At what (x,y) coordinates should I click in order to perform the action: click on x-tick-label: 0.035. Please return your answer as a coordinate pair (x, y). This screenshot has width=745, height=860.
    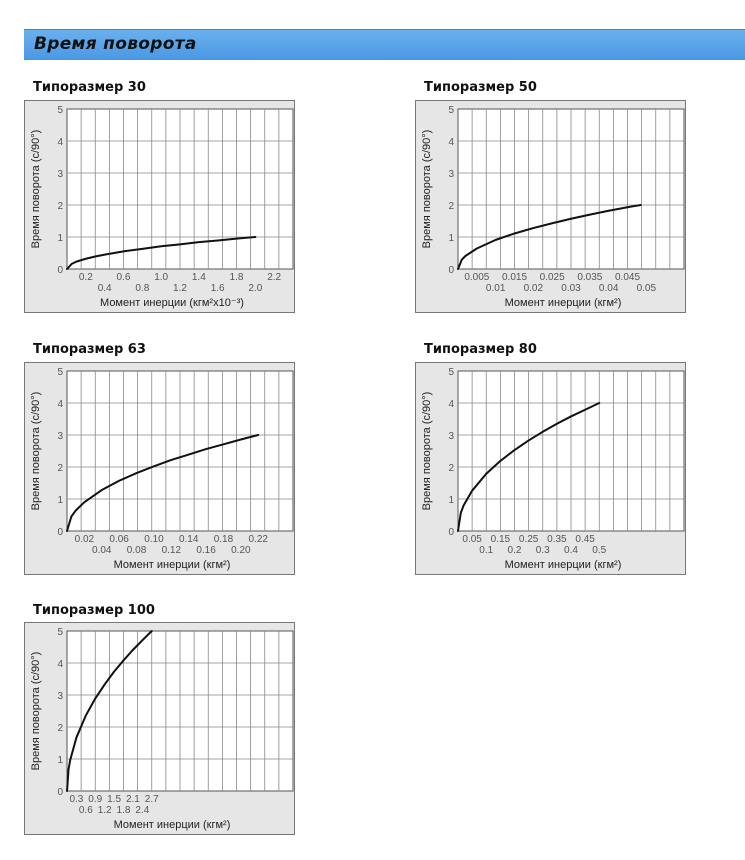
    Looking at the image, I should click on (589, 277).